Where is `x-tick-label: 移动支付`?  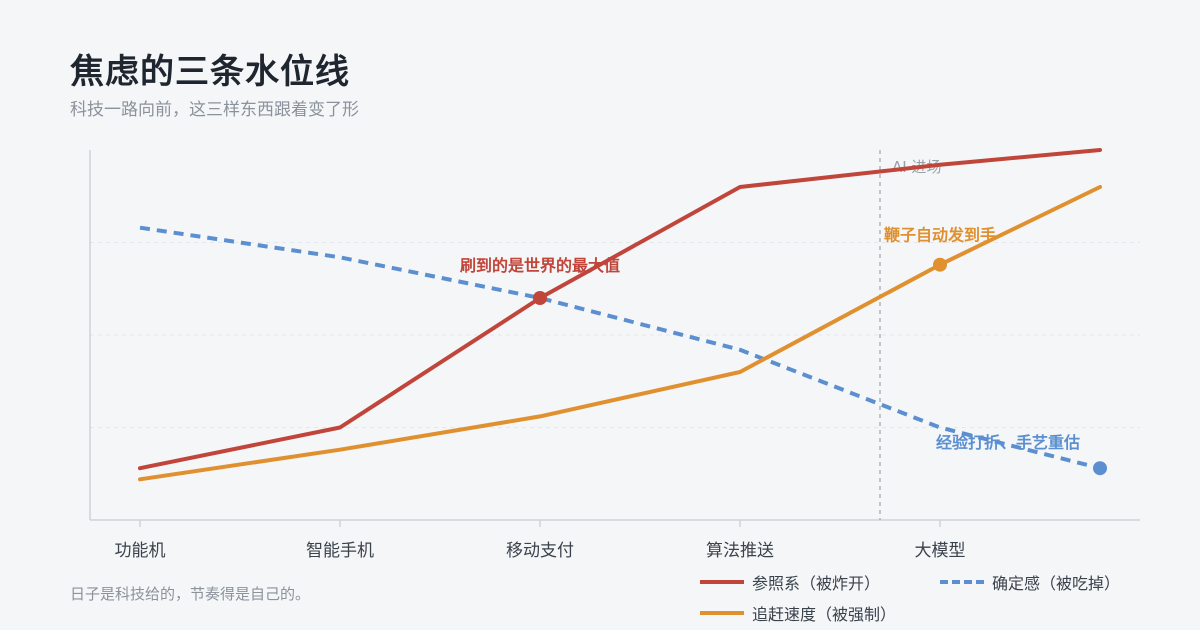
x-tick-label: 移动支付 is located at coordinates (540, 551).